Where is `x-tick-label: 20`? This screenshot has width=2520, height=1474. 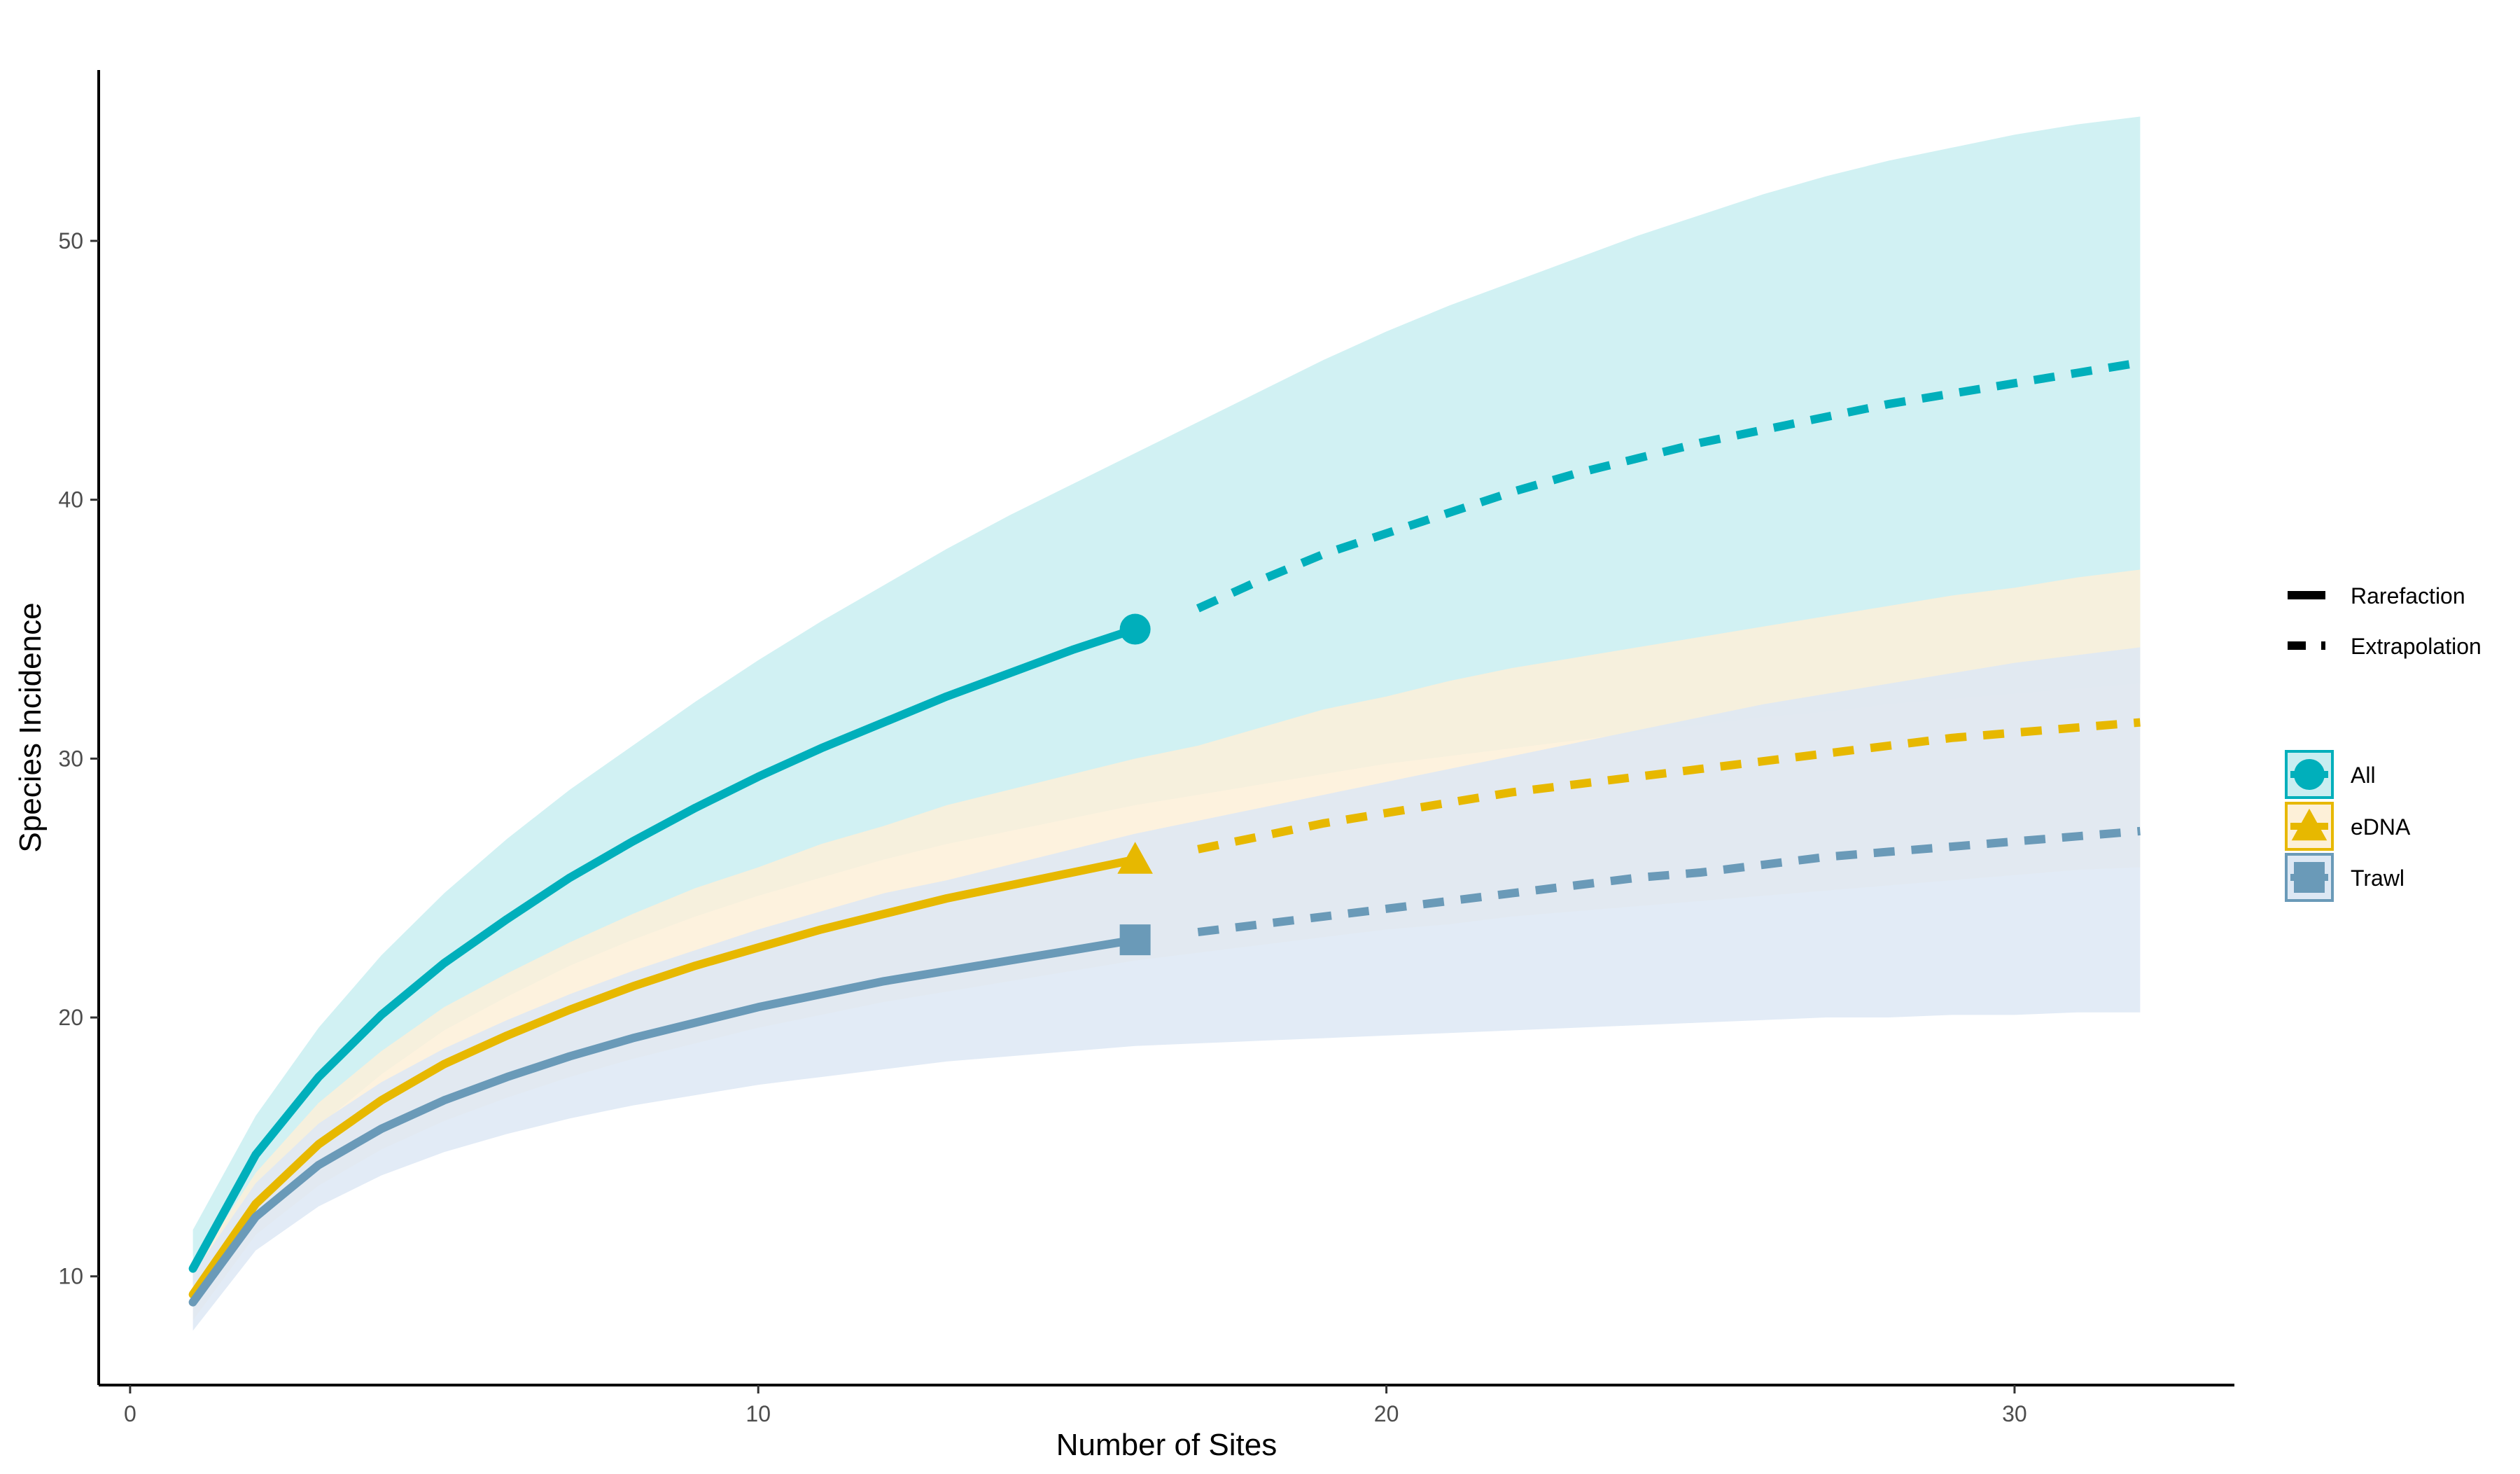 x-tick-label: 20 is located at coordinates (1386, 1413).